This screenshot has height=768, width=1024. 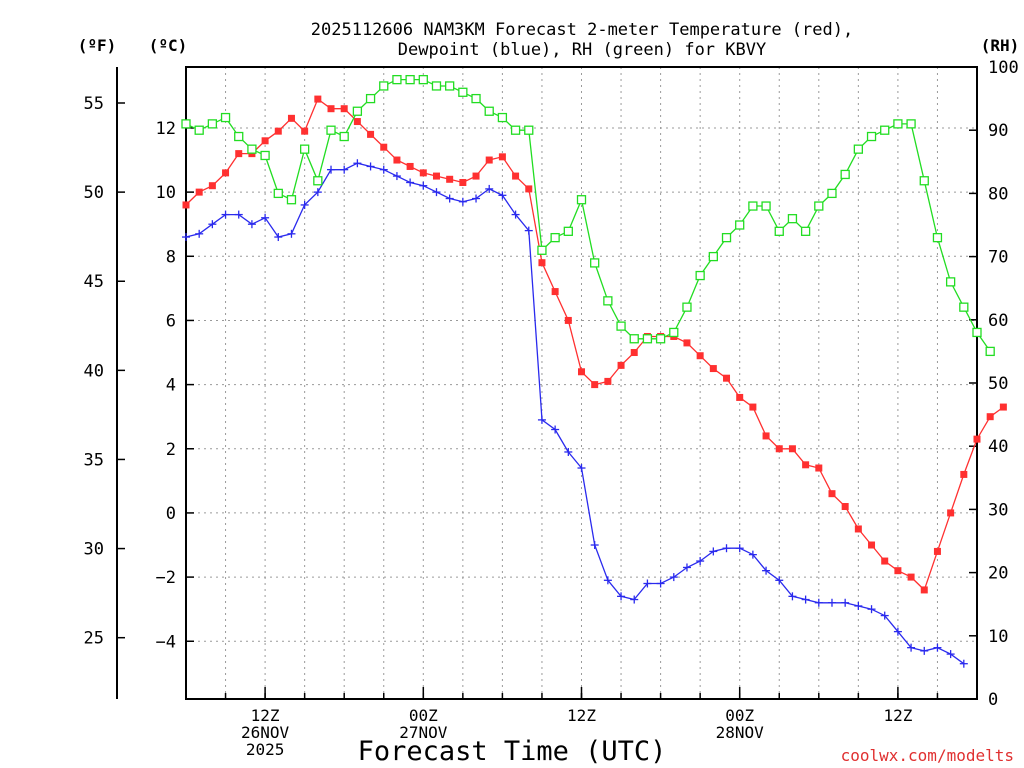 What do you see at coordinates (97, 45) in the screenshot?
I see `fahrenheit-unit-label: (ºF)` at bounding box center [97, 45].